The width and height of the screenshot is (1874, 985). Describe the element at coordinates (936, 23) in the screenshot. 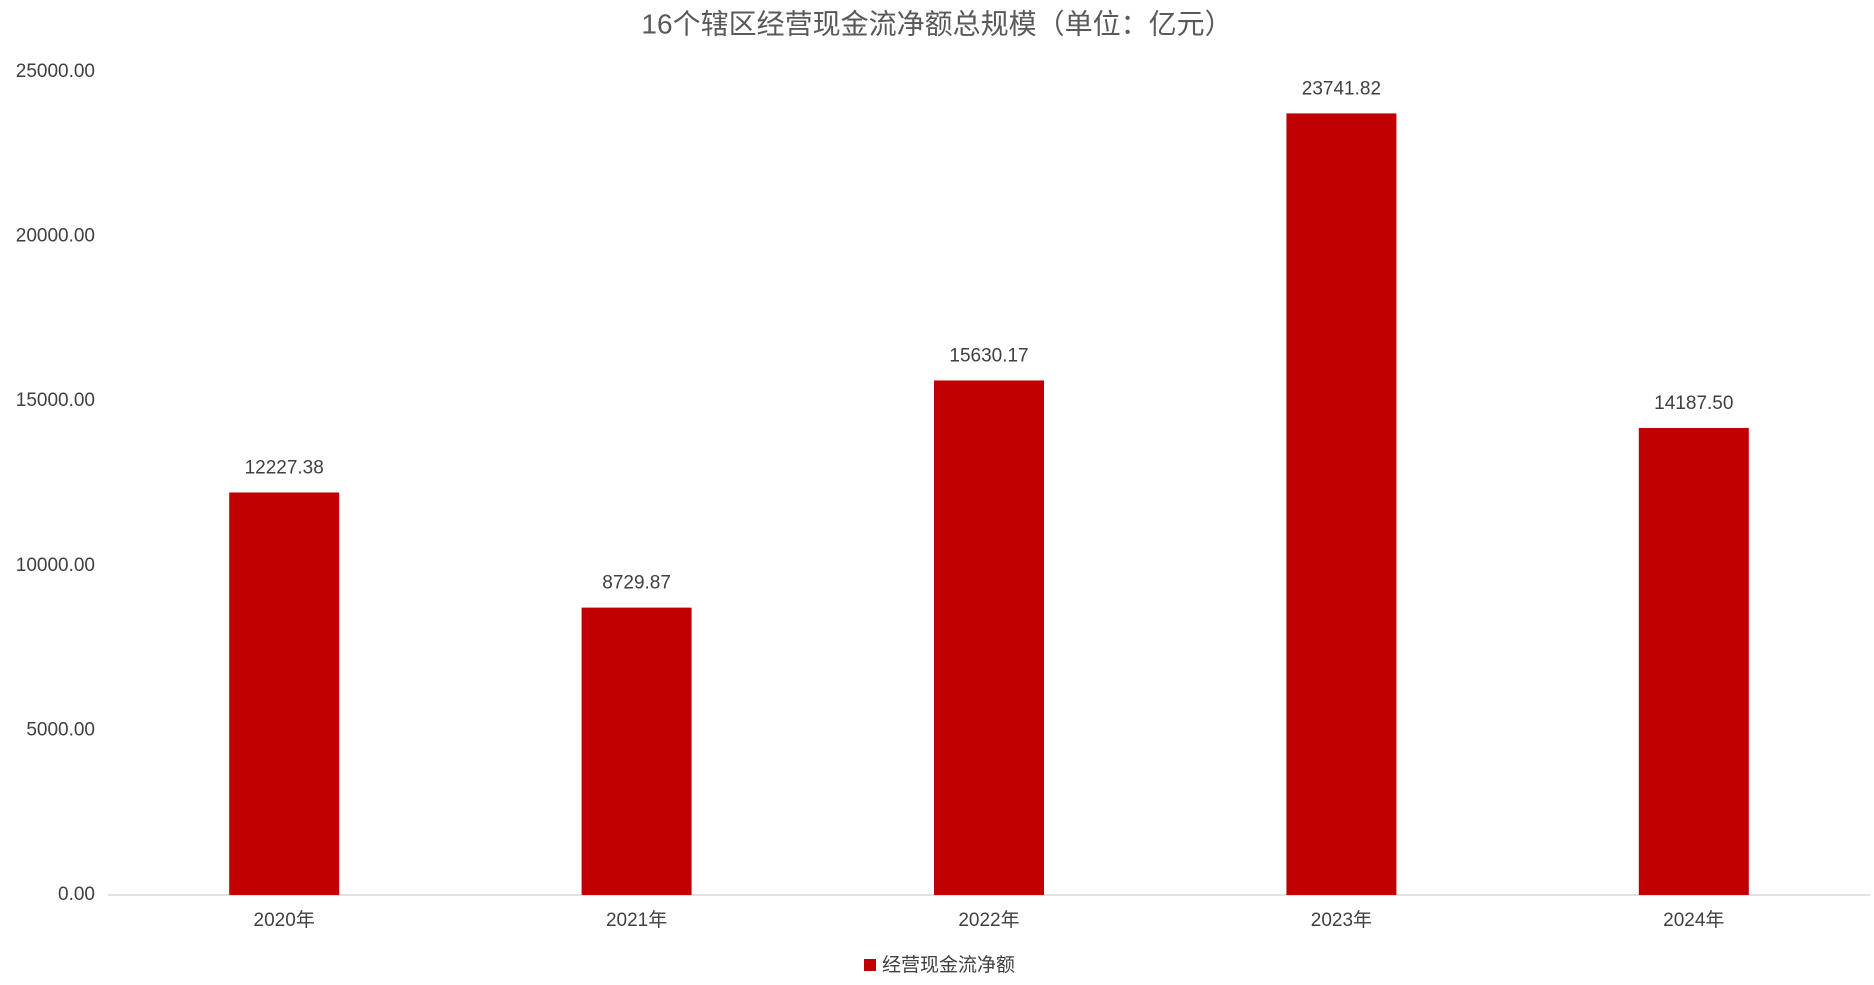

I see `chart-title: 16个辖区经营现金流净额总规模（单位：亿元）` at that location.